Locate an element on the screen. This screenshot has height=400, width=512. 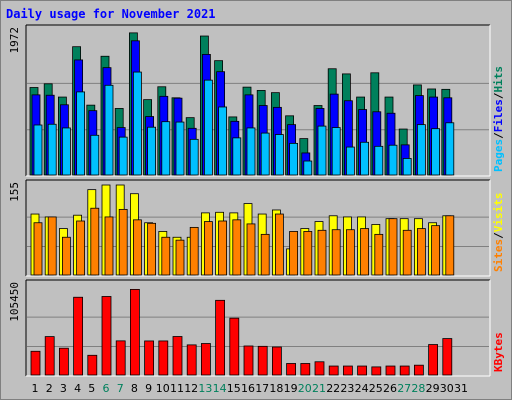
day-label: 25 is located at coordinates (376, 388).